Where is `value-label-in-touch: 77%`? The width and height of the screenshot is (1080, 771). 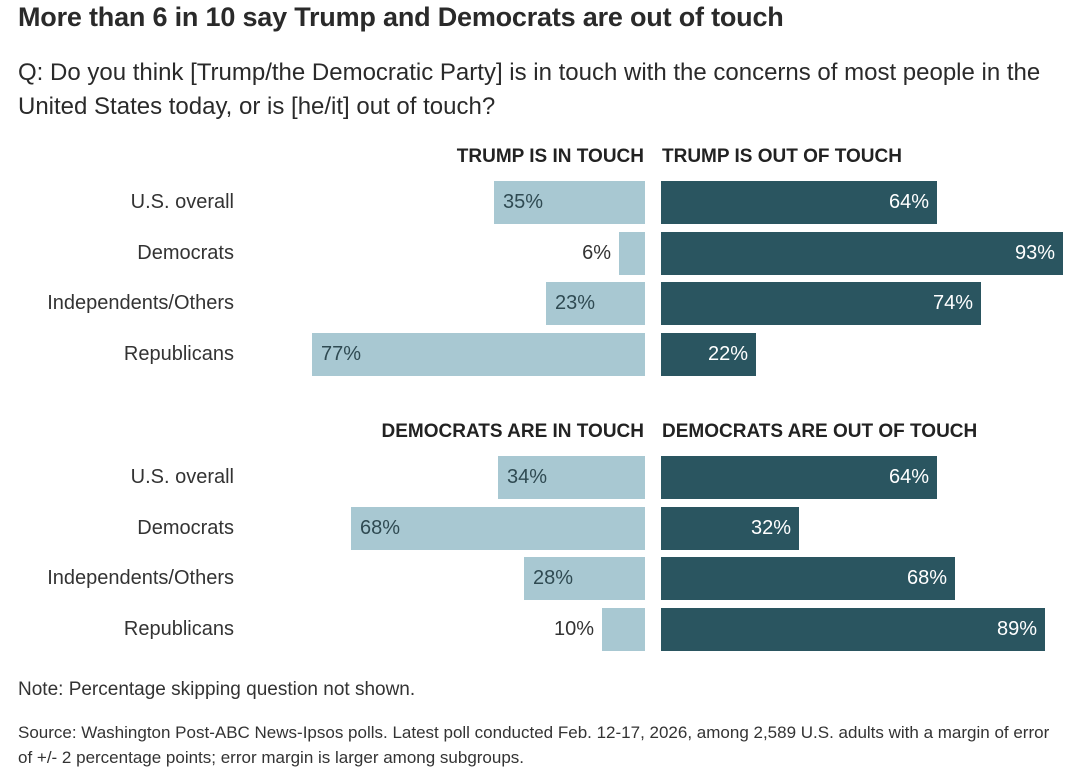
value-label-in-touch: 77% is located at coordinates (341, 354).